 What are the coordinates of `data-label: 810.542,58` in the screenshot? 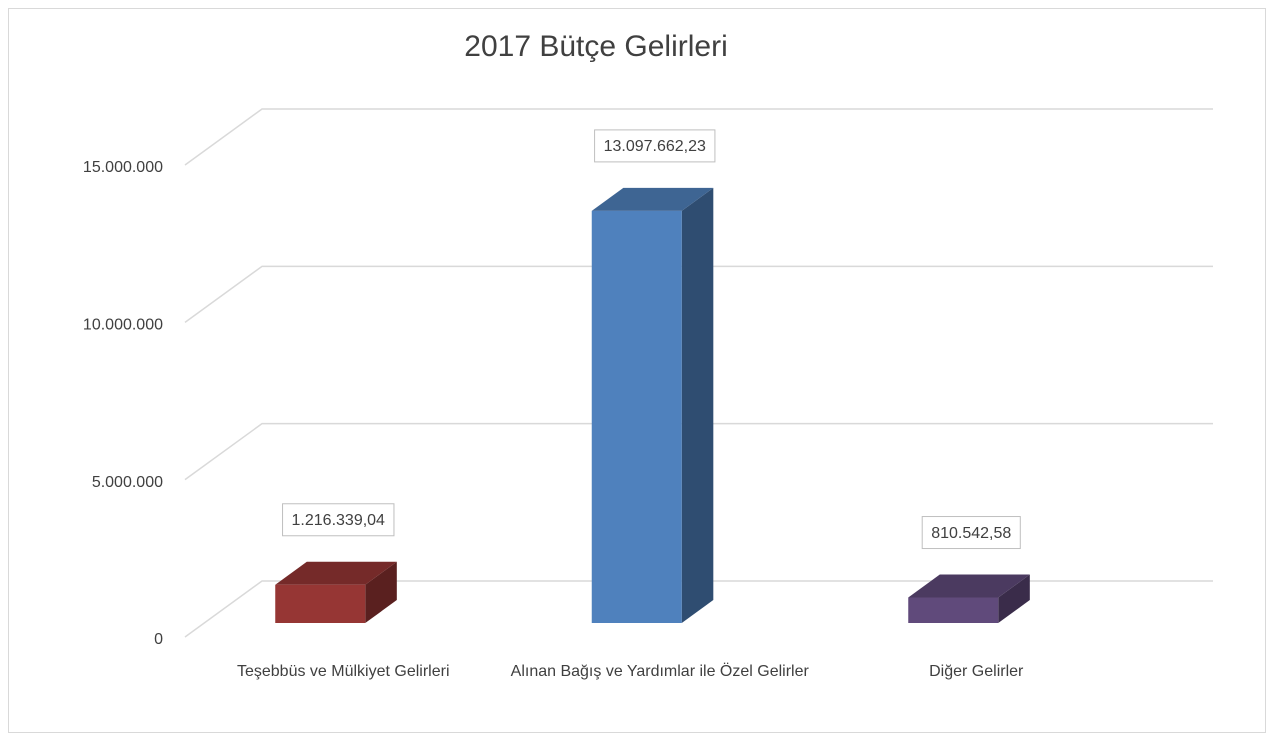 It's located at (971, 533).